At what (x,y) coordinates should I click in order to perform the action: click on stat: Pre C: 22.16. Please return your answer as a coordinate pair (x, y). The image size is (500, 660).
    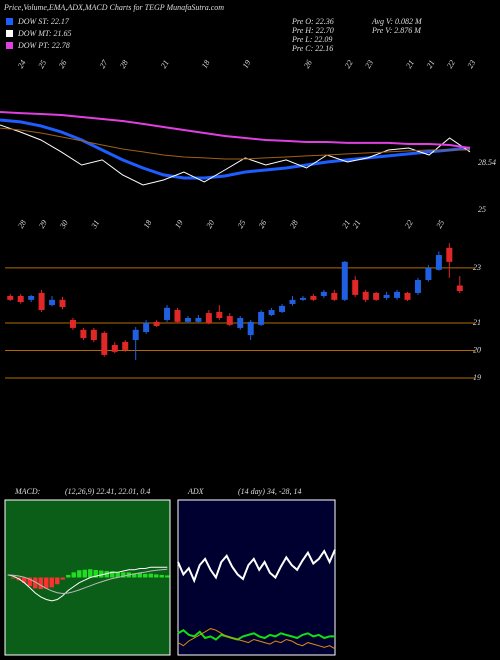
    Looking at the image, I should click on (312, 48).